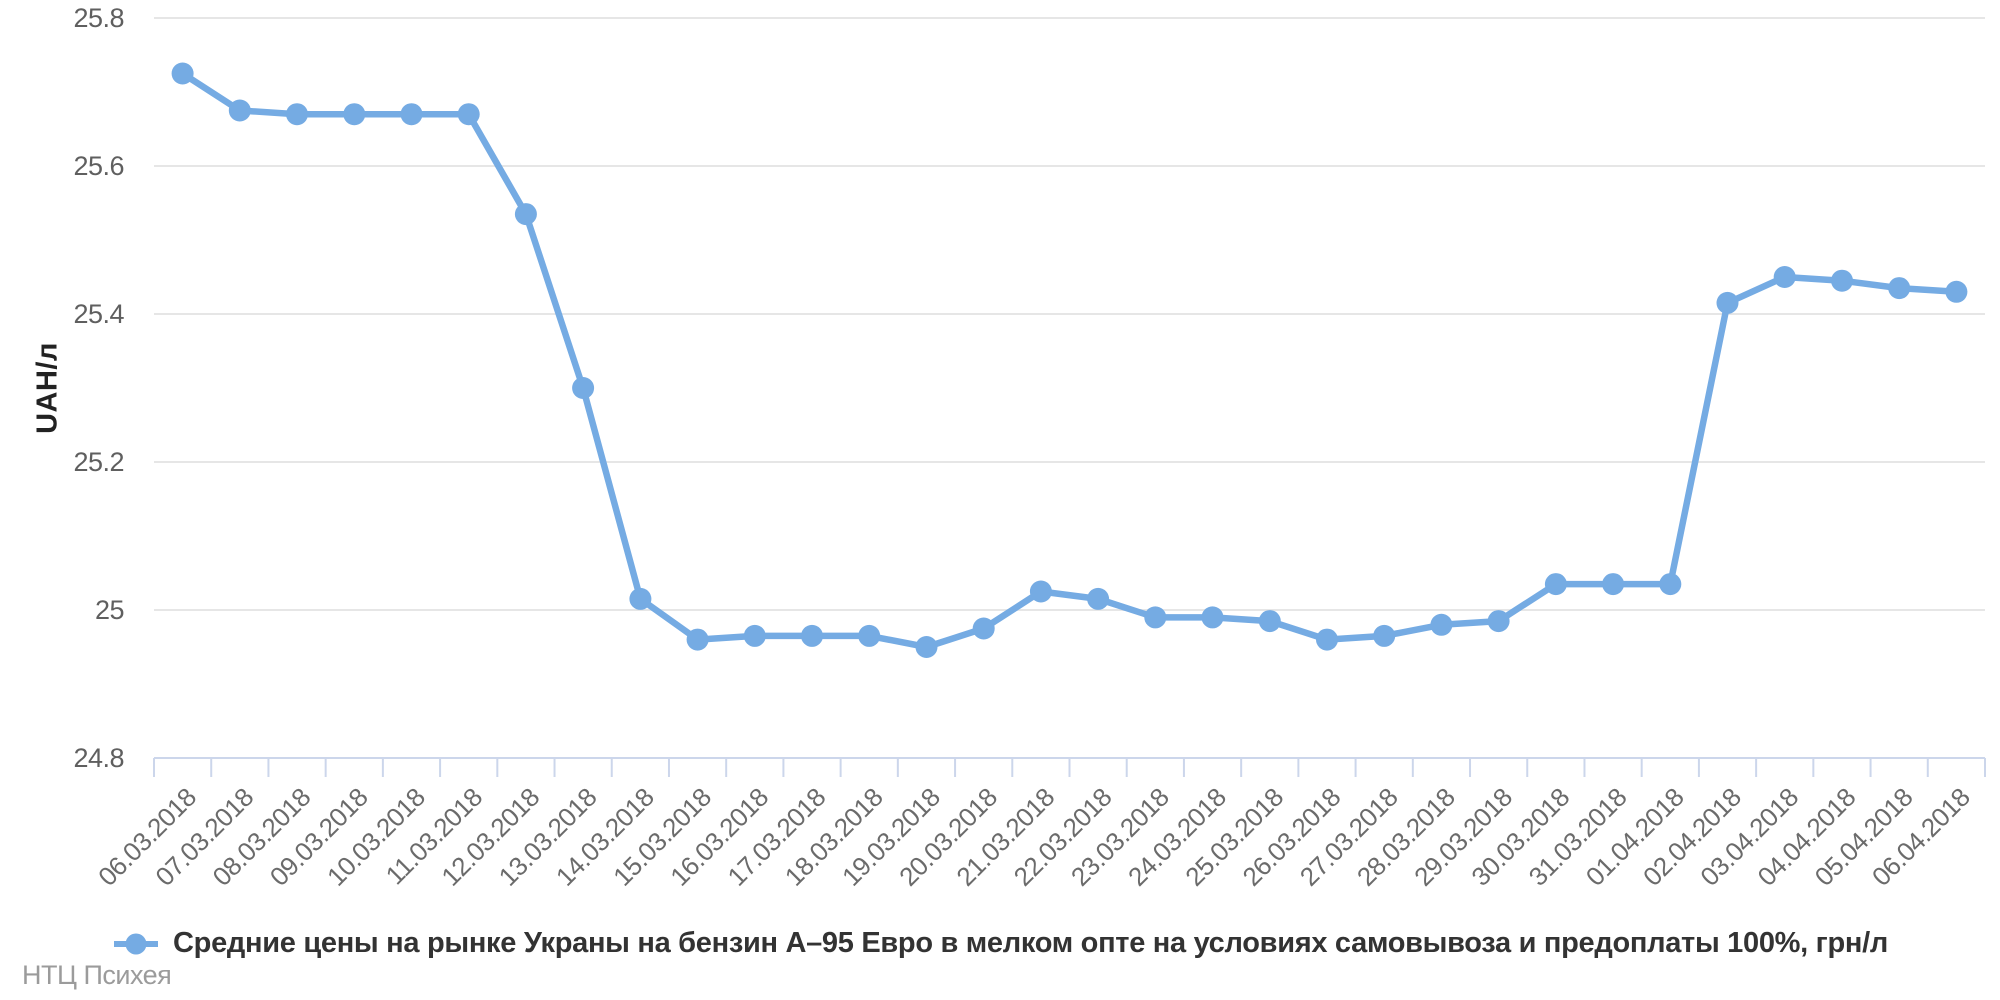 The image size is (2000, 1000). What do you see at coordinates (109, 610) in the screenshot?
I see `y-axis-tick-label: 25` at bounding box center [109, 610].